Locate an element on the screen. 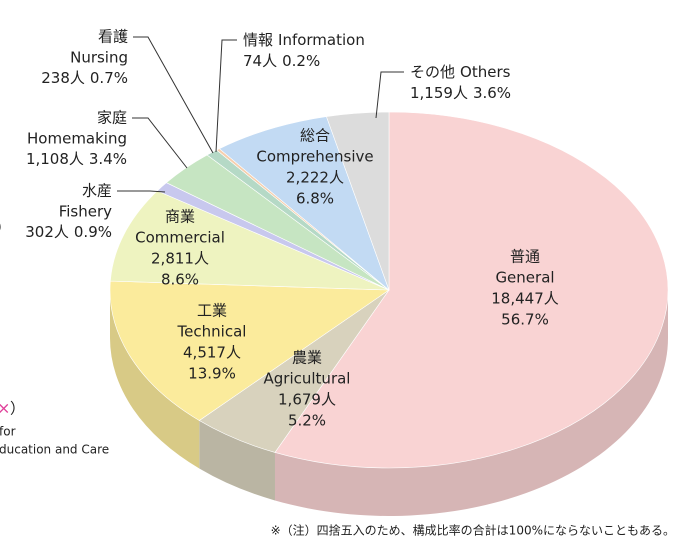 The width and height of the screenshot is (681, 540). slice-label: 6.8% is located at coordinates (315, 199).